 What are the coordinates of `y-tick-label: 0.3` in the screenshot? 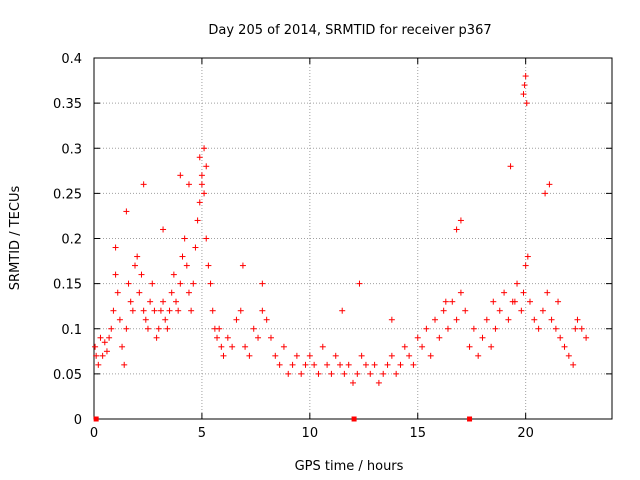 It's located at (71, 149).